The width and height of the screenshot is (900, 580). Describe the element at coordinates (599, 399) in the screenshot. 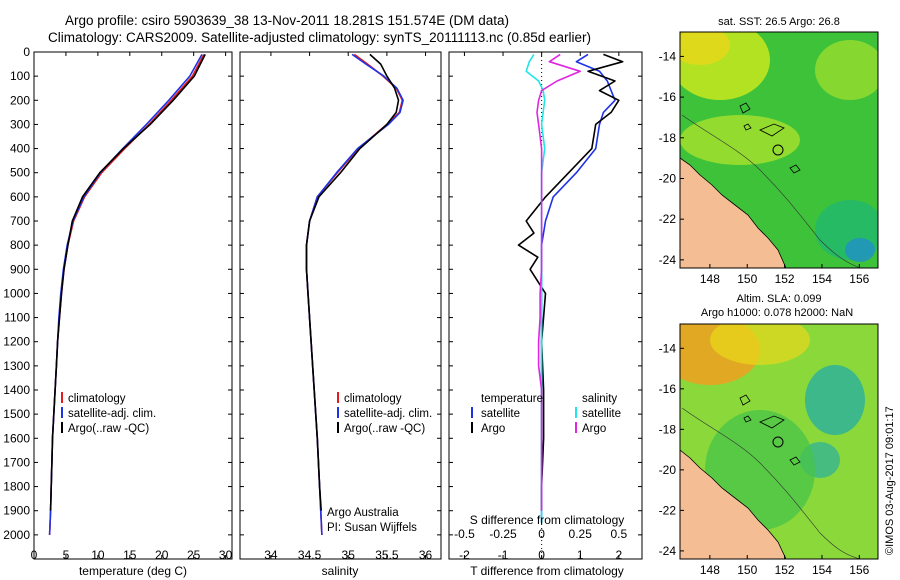

I see `legend-title-salinity: salinity` at that location.